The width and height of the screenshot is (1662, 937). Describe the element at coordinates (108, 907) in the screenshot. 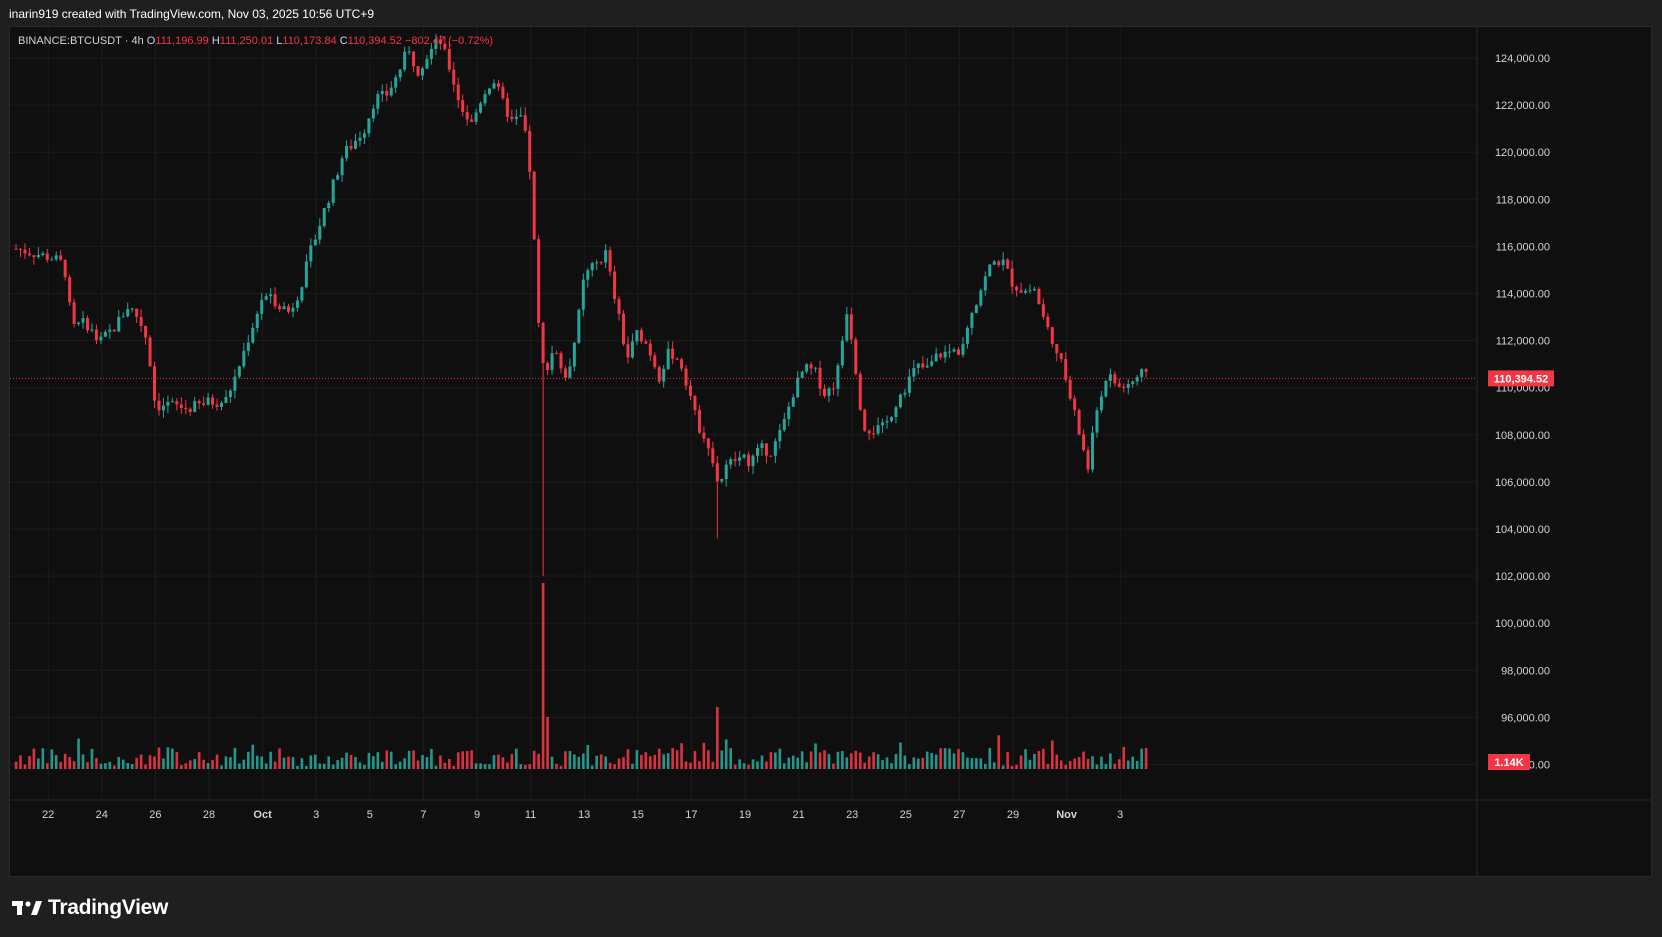

I see `tradingview-brand: TradingView` at that location.